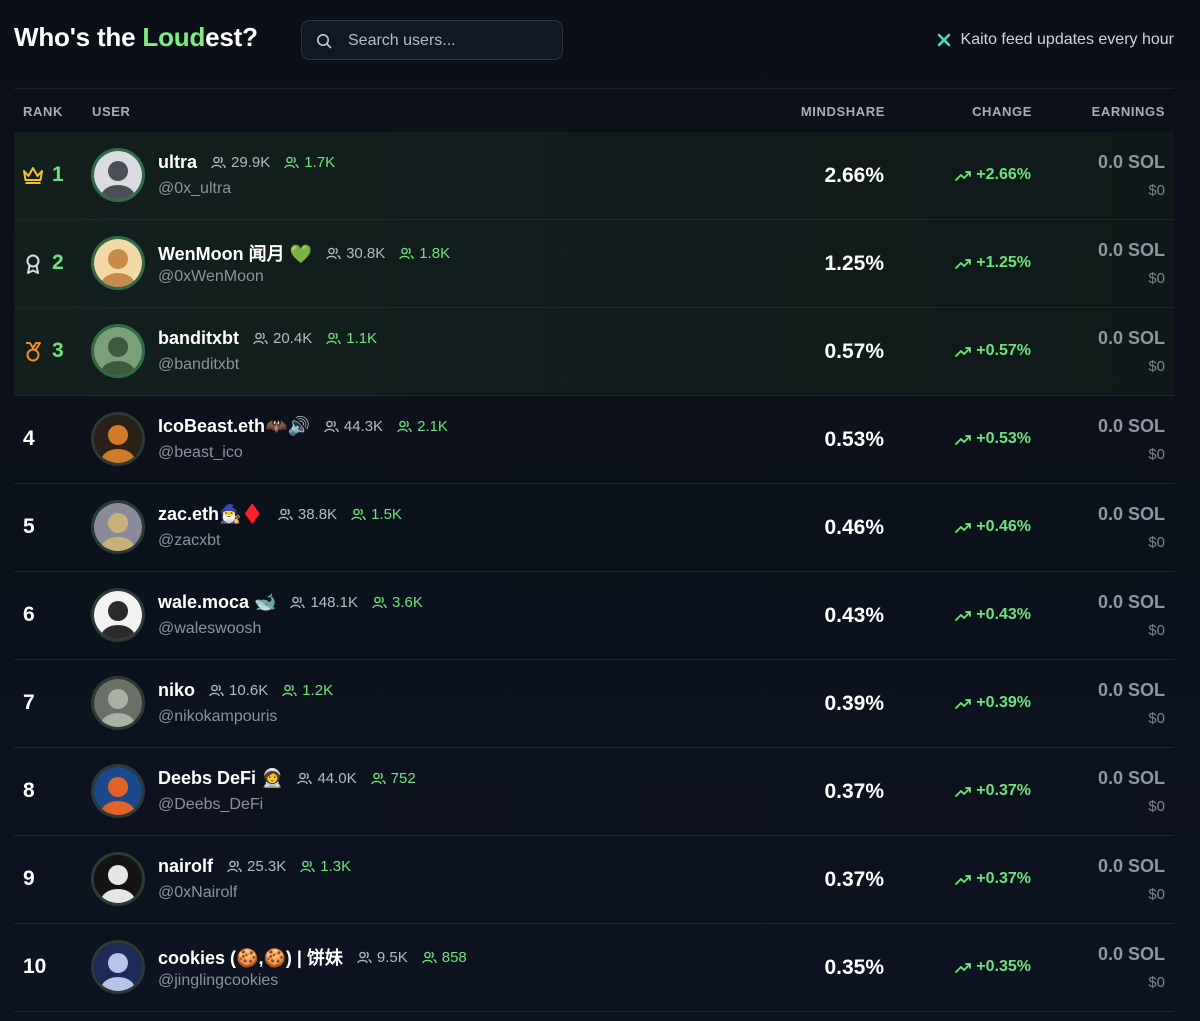  What do you see at coordinates (189, 540) in the screenshot?
I see `user-handle: @zacxbt` at bounding box center [189, 540].